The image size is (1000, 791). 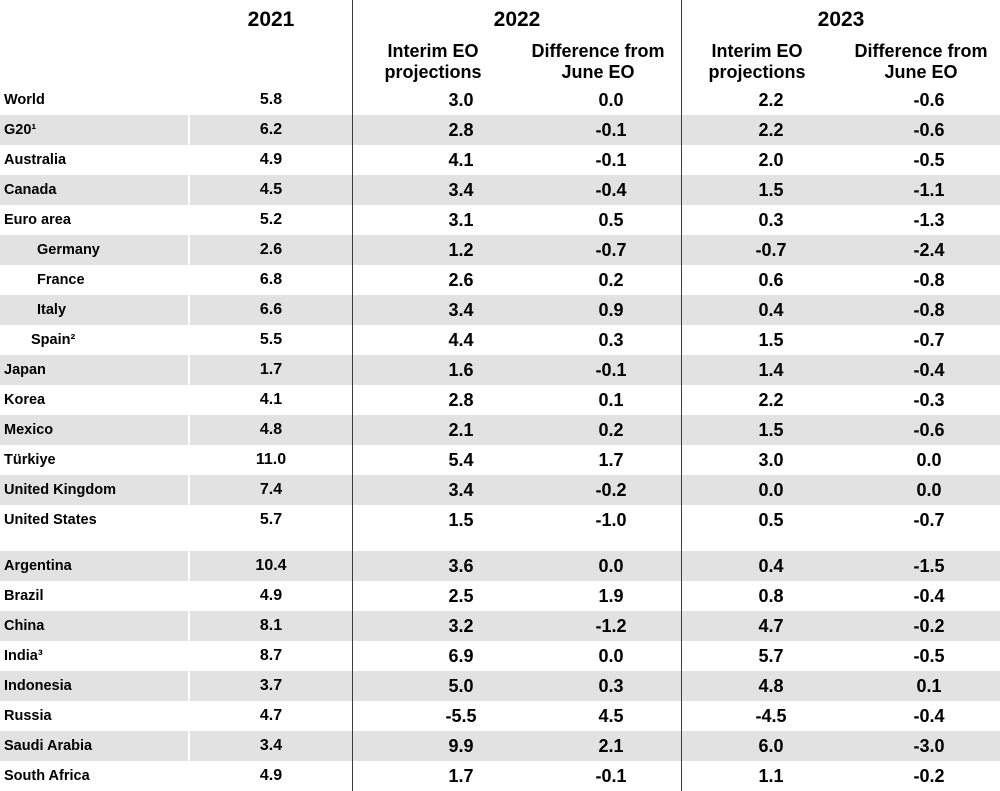 What do you see at coordinates (771, 370) in the screenshot?
I see `value-2023-projection: 1.4` at bounding box center [771, 370].